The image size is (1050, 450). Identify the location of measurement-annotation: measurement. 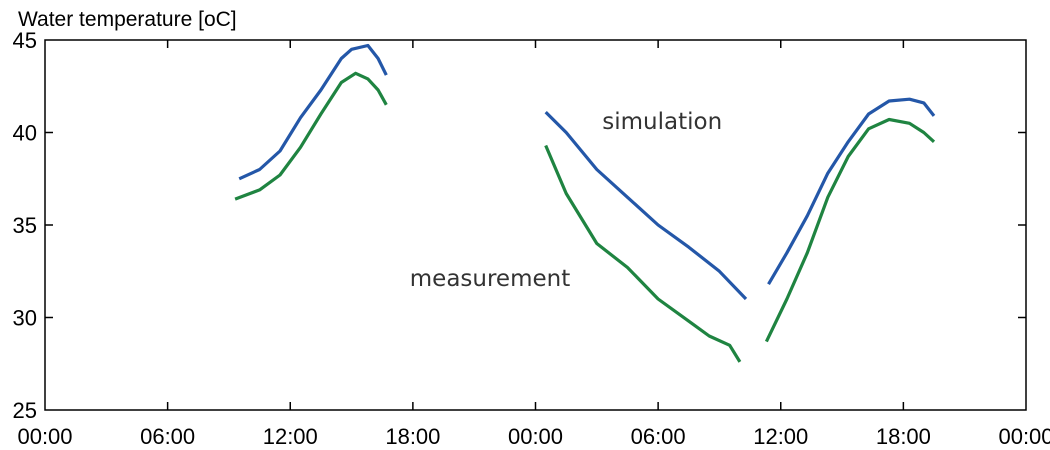
(490, 279).